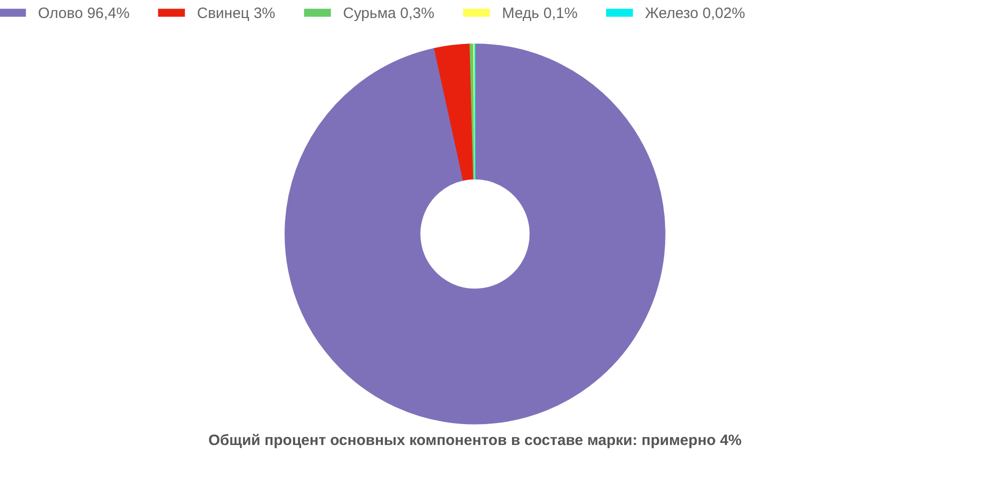  I want to click on legend-label: Медь 0,1%, so click(540, 13).